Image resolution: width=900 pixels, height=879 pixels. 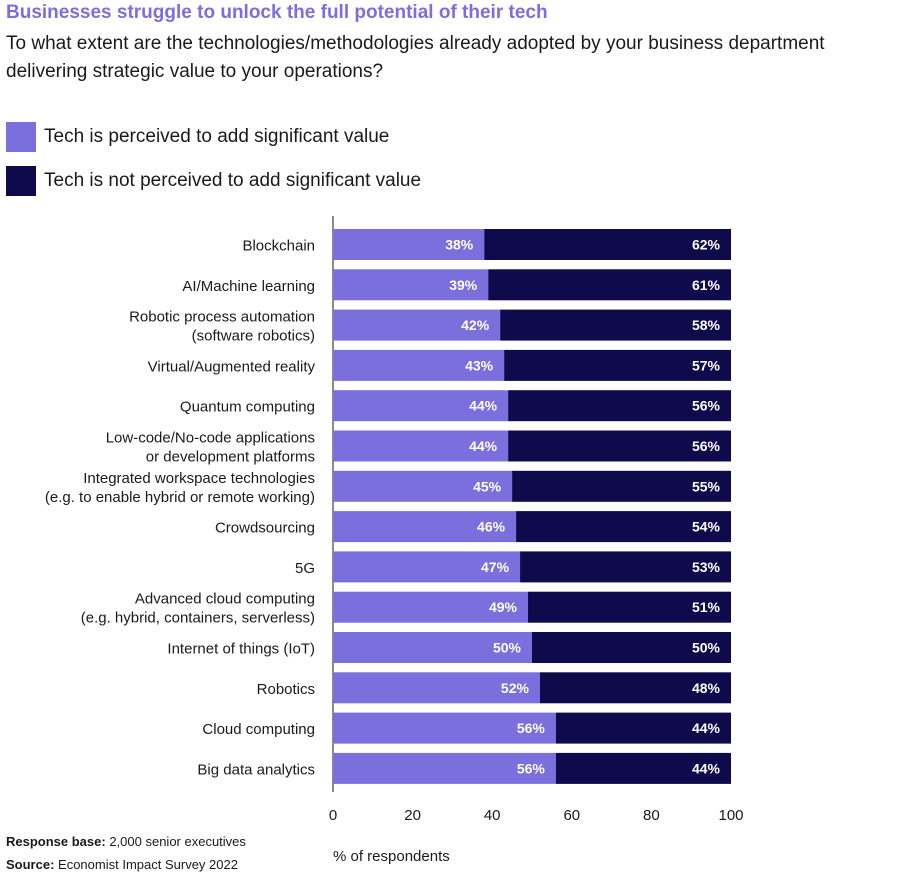 I want to click on data-label-perceived-12: 56%, so click(x=531, y=728).